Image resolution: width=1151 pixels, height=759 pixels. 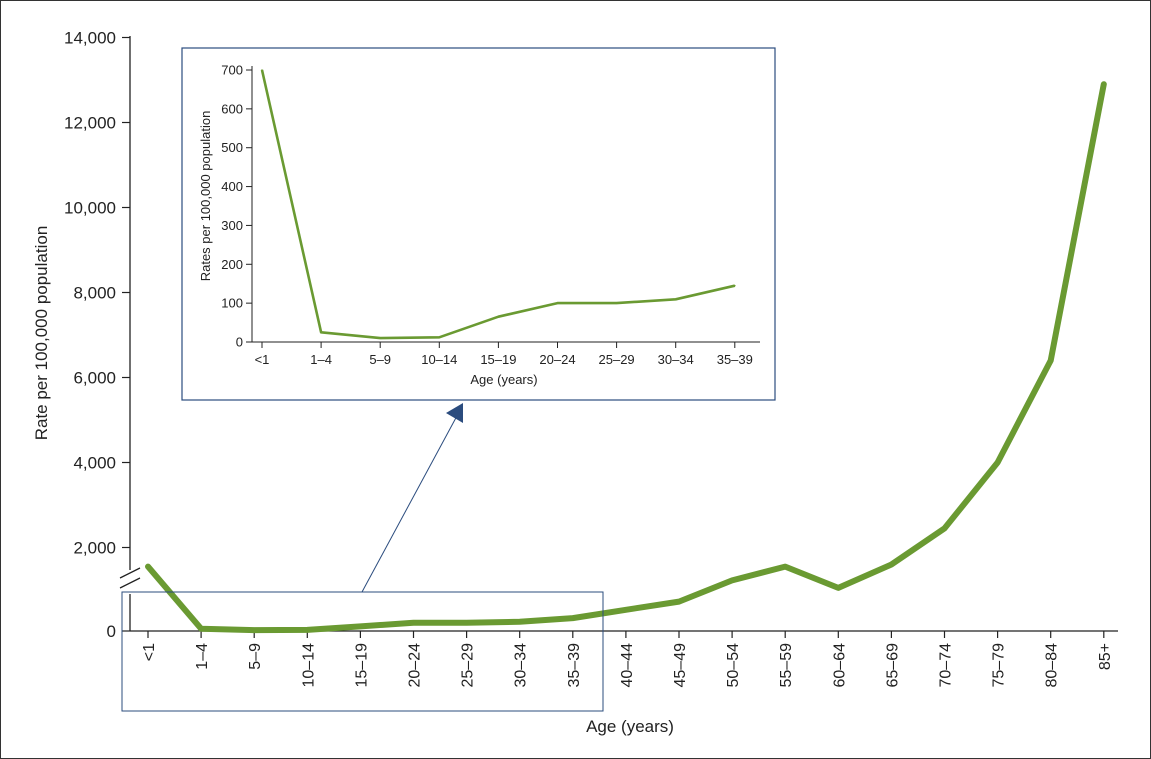 What do you see at coordinates (735, 359) in the screenshot?
I see `inset-x-tick-label: 35–39` at bounding box center [735, 359].